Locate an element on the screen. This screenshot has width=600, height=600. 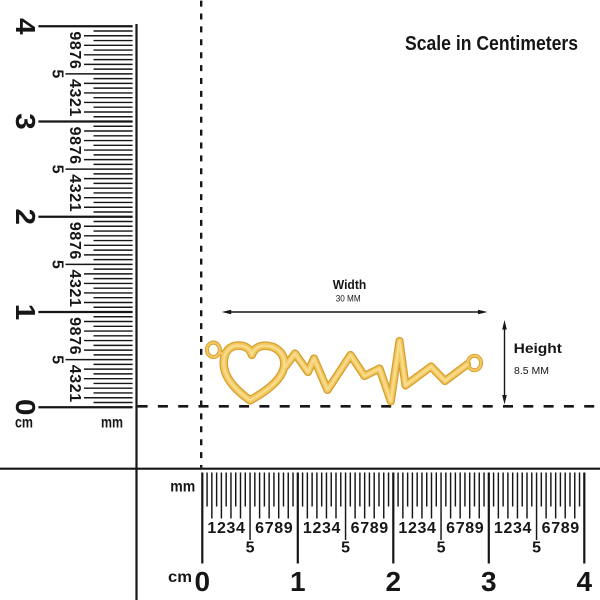
svg-text: 8.5 MM is located at coordinates (531, 371).